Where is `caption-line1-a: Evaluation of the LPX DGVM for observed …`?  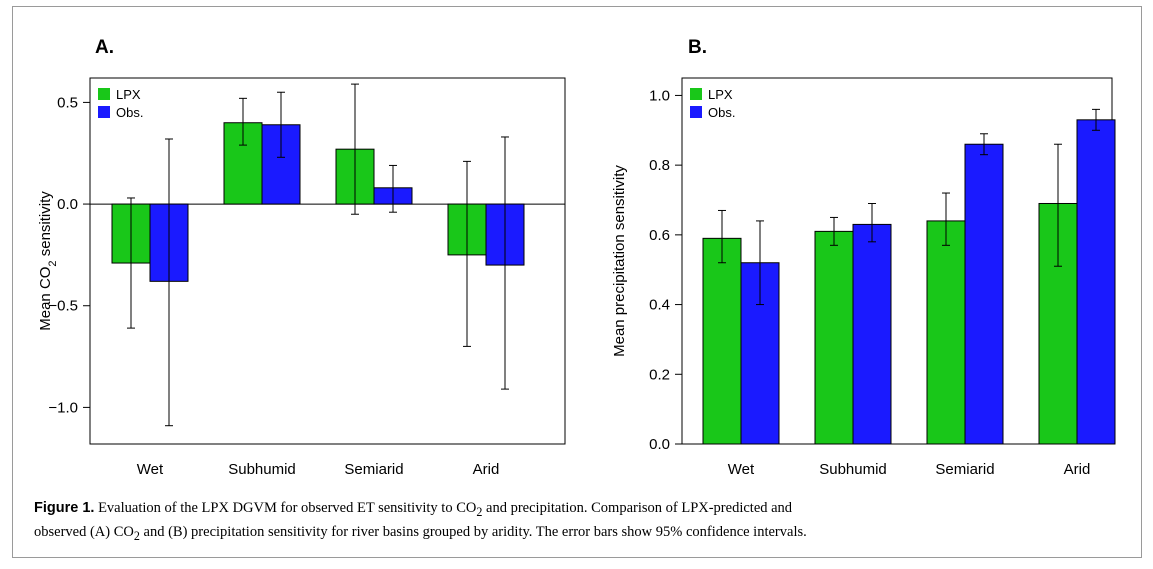
caption-line1-a: Evaluation of the LPX DGVM for observed … is located at coordinates (285, 508).